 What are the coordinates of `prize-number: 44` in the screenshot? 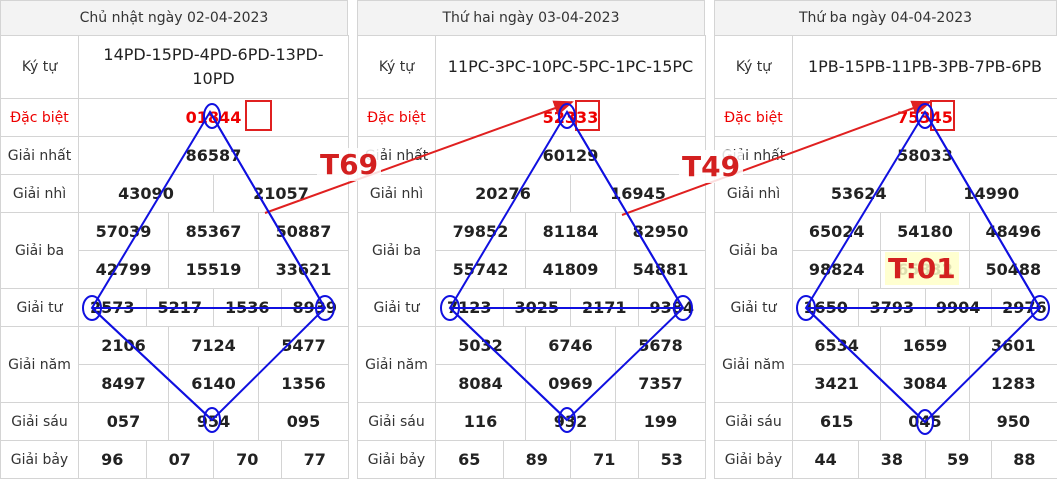 It's located at (826, 459).